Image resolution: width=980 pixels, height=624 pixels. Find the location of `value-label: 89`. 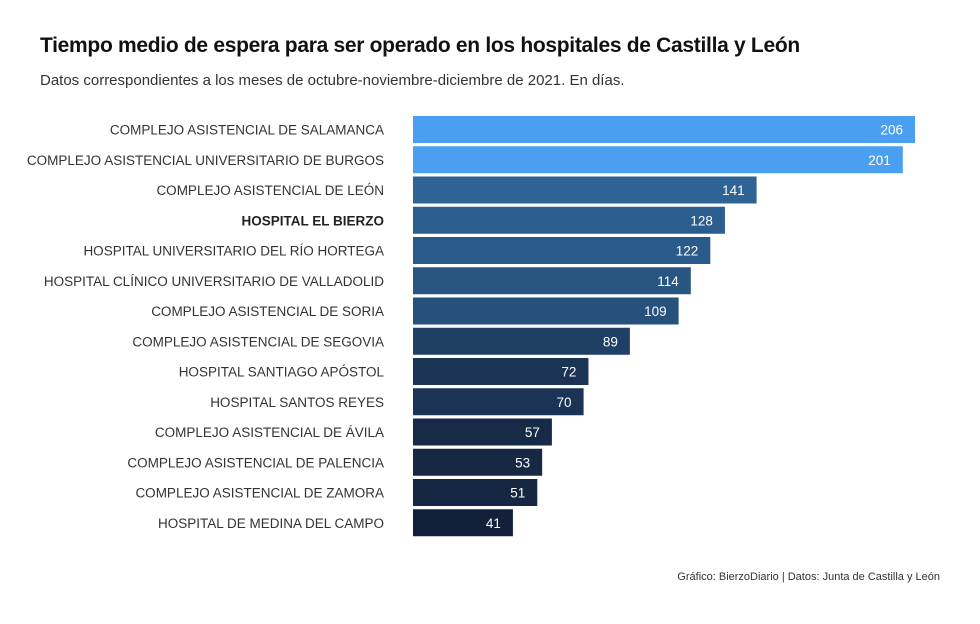

value-label: 89 is located at coordinates (610, 341).